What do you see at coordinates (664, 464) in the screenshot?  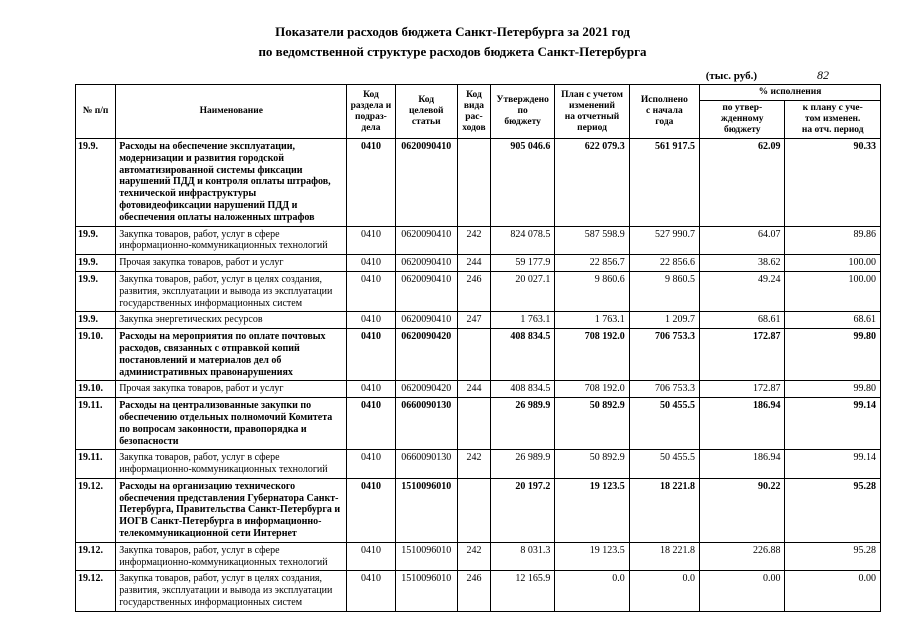 I see `cell-executed: 50 455.5` at bounding box center [664, 464].